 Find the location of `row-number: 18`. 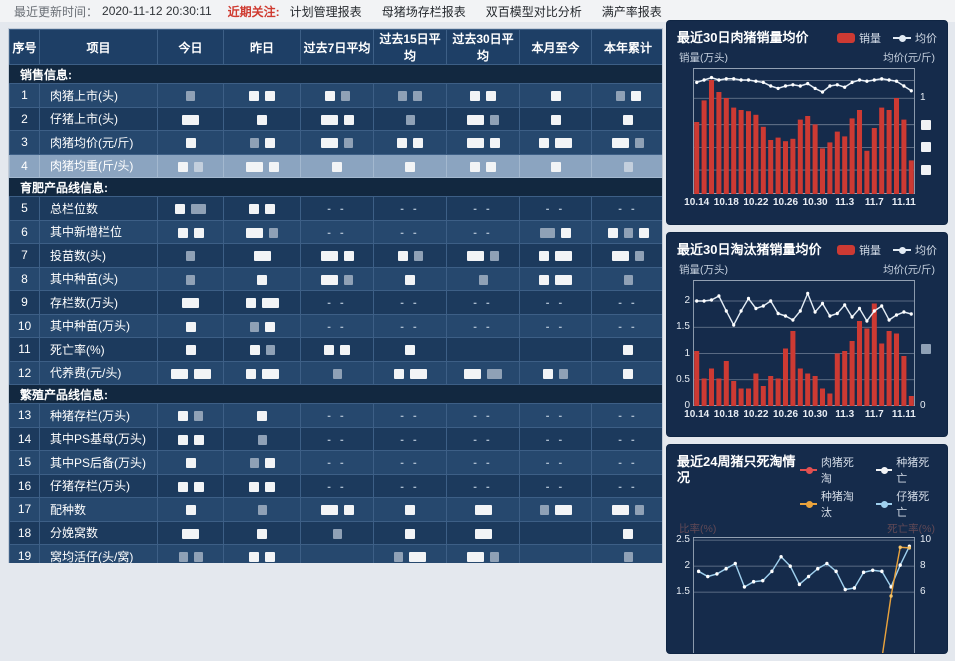

row-number: 18 is located at coordinates (24, 532).